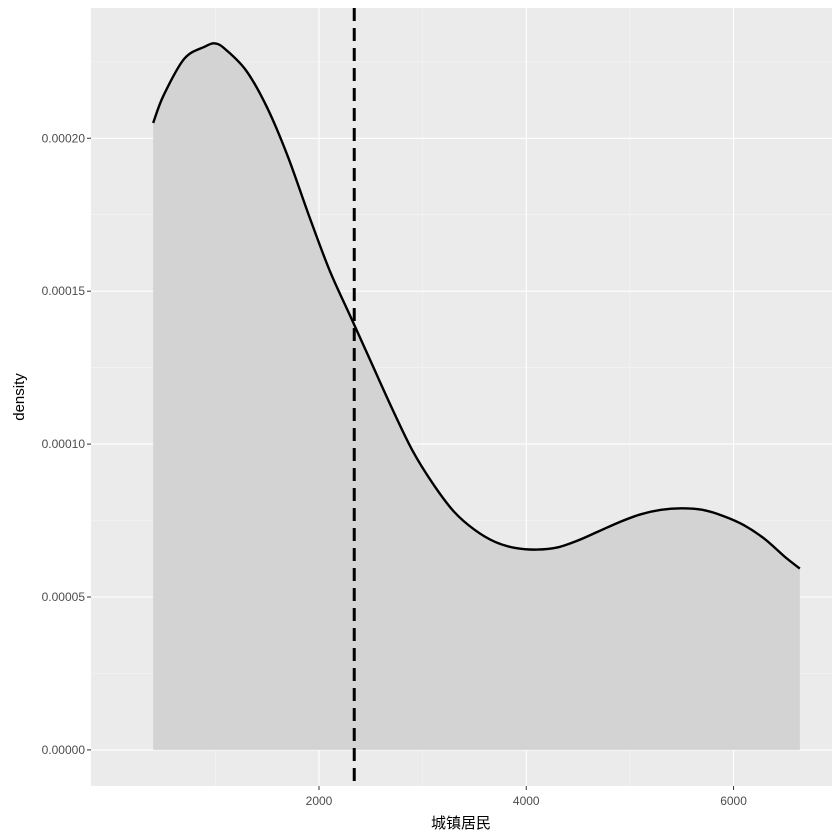 Image resolution: width=840 pixels, height=840 pixels. I want to click on y-tick-label: 0.00020, so click(64, 138).